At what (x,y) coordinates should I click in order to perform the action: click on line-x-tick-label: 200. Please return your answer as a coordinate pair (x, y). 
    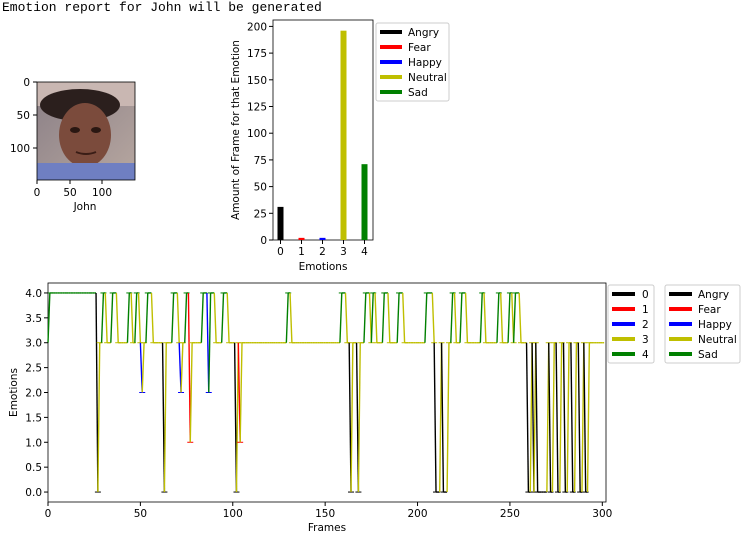
    Looking at the image, I should click on (418, 514).